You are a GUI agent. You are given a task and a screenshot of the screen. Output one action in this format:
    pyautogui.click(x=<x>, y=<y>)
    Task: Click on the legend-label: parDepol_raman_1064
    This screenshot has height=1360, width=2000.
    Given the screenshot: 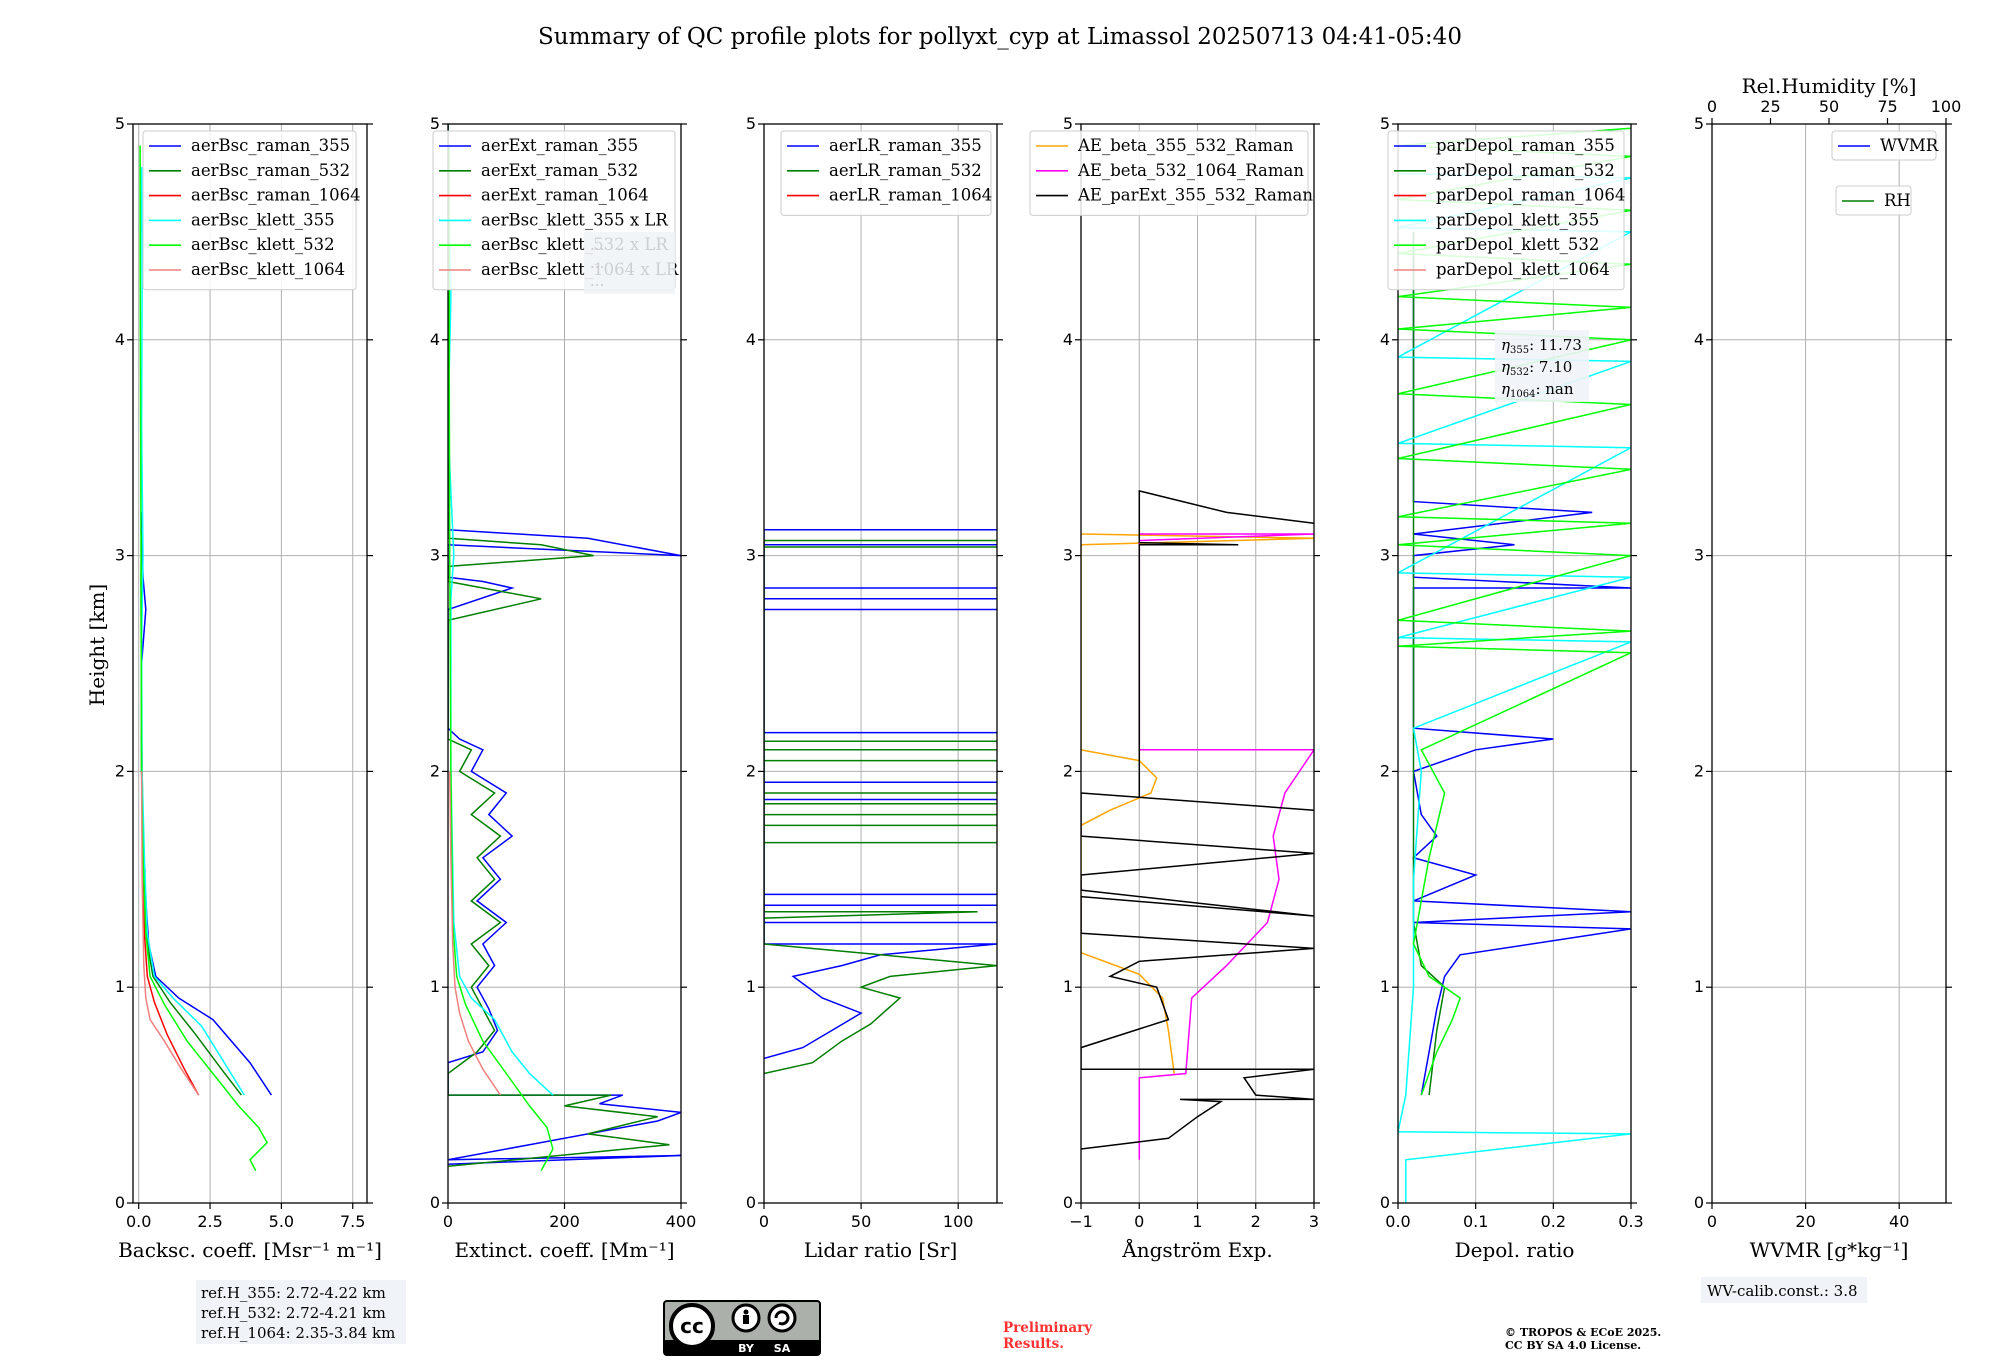 What is the action you would take?
    pyautogui.click(x=1530, y=195)
    